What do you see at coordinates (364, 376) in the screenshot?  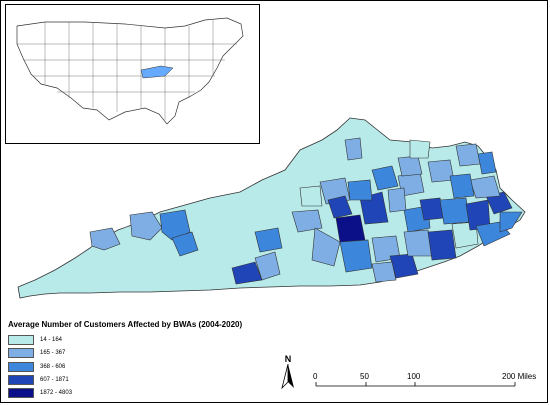 I see `scale-label-50: 50` at bounding box center [364, 376].